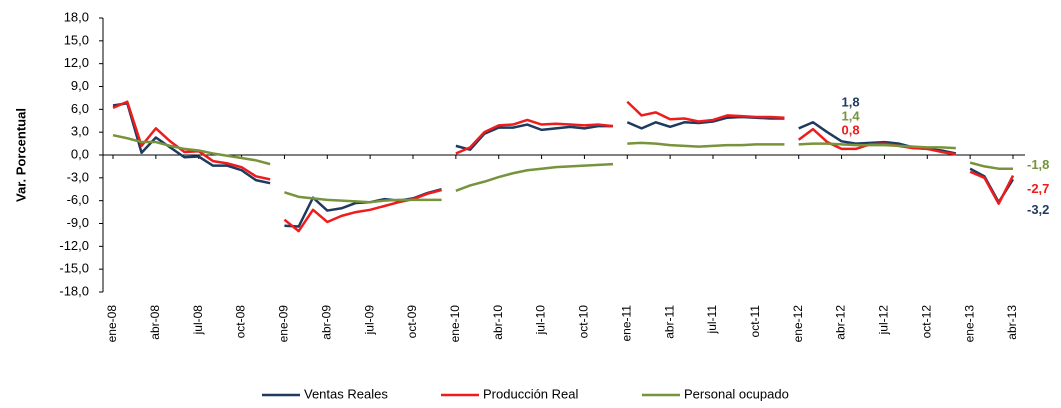  Describe the element at coordinates (851, 129) in the screenshot. I see `value-label: 0,8` at that location.